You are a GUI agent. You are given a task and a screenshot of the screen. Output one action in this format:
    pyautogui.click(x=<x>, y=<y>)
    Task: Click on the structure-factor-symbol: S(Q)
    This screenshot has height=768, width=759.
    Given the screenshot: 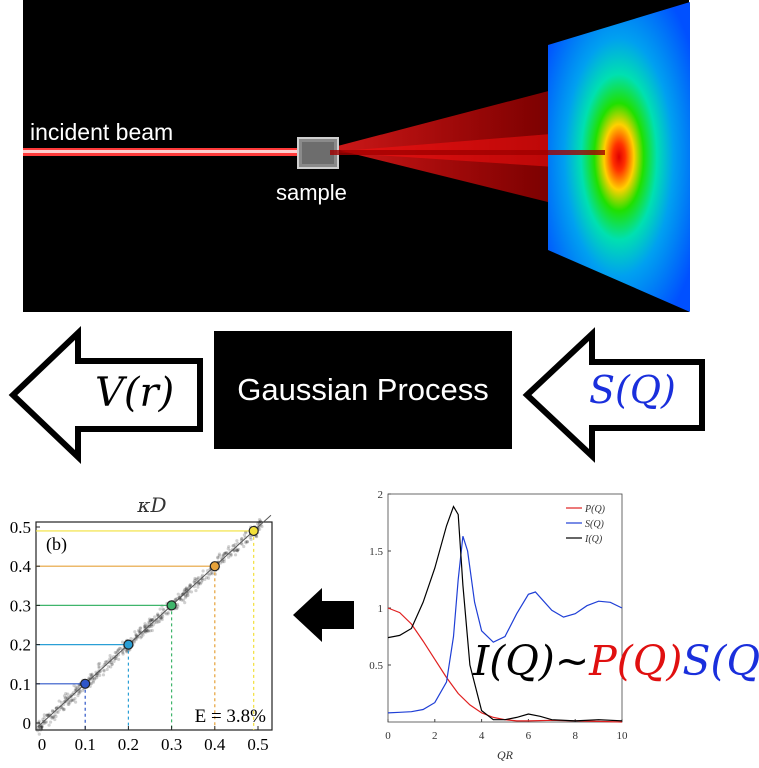 What is the action you would take?
    pyautogui.click(x=632, y=390)
    